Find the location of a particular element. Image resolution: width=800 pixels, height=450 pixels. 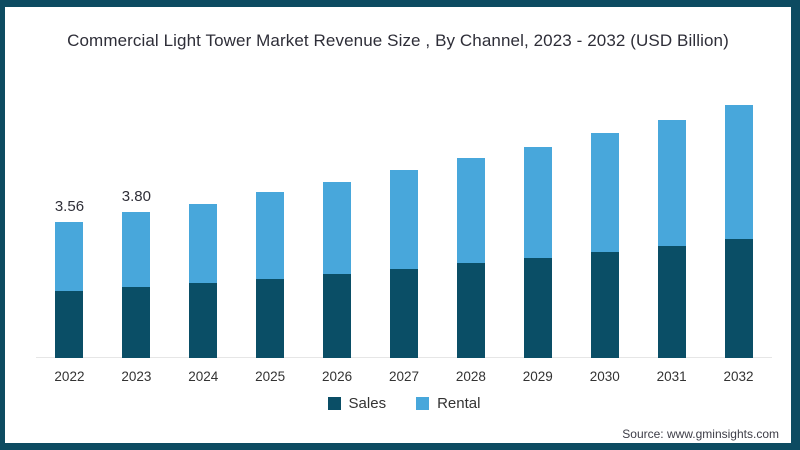

stacked-bar-2028 is located at coordinates (470, 258).